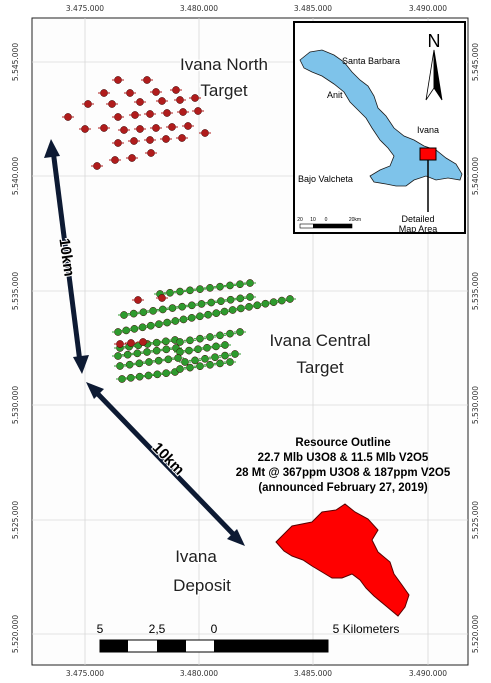 The height and width of the screenshot is (683, 491). What do you see at coordinates (366, 629) in the screenshot?
I see `scale-label-5-km: 5 Kilometers` at bounding box center [366, 629].